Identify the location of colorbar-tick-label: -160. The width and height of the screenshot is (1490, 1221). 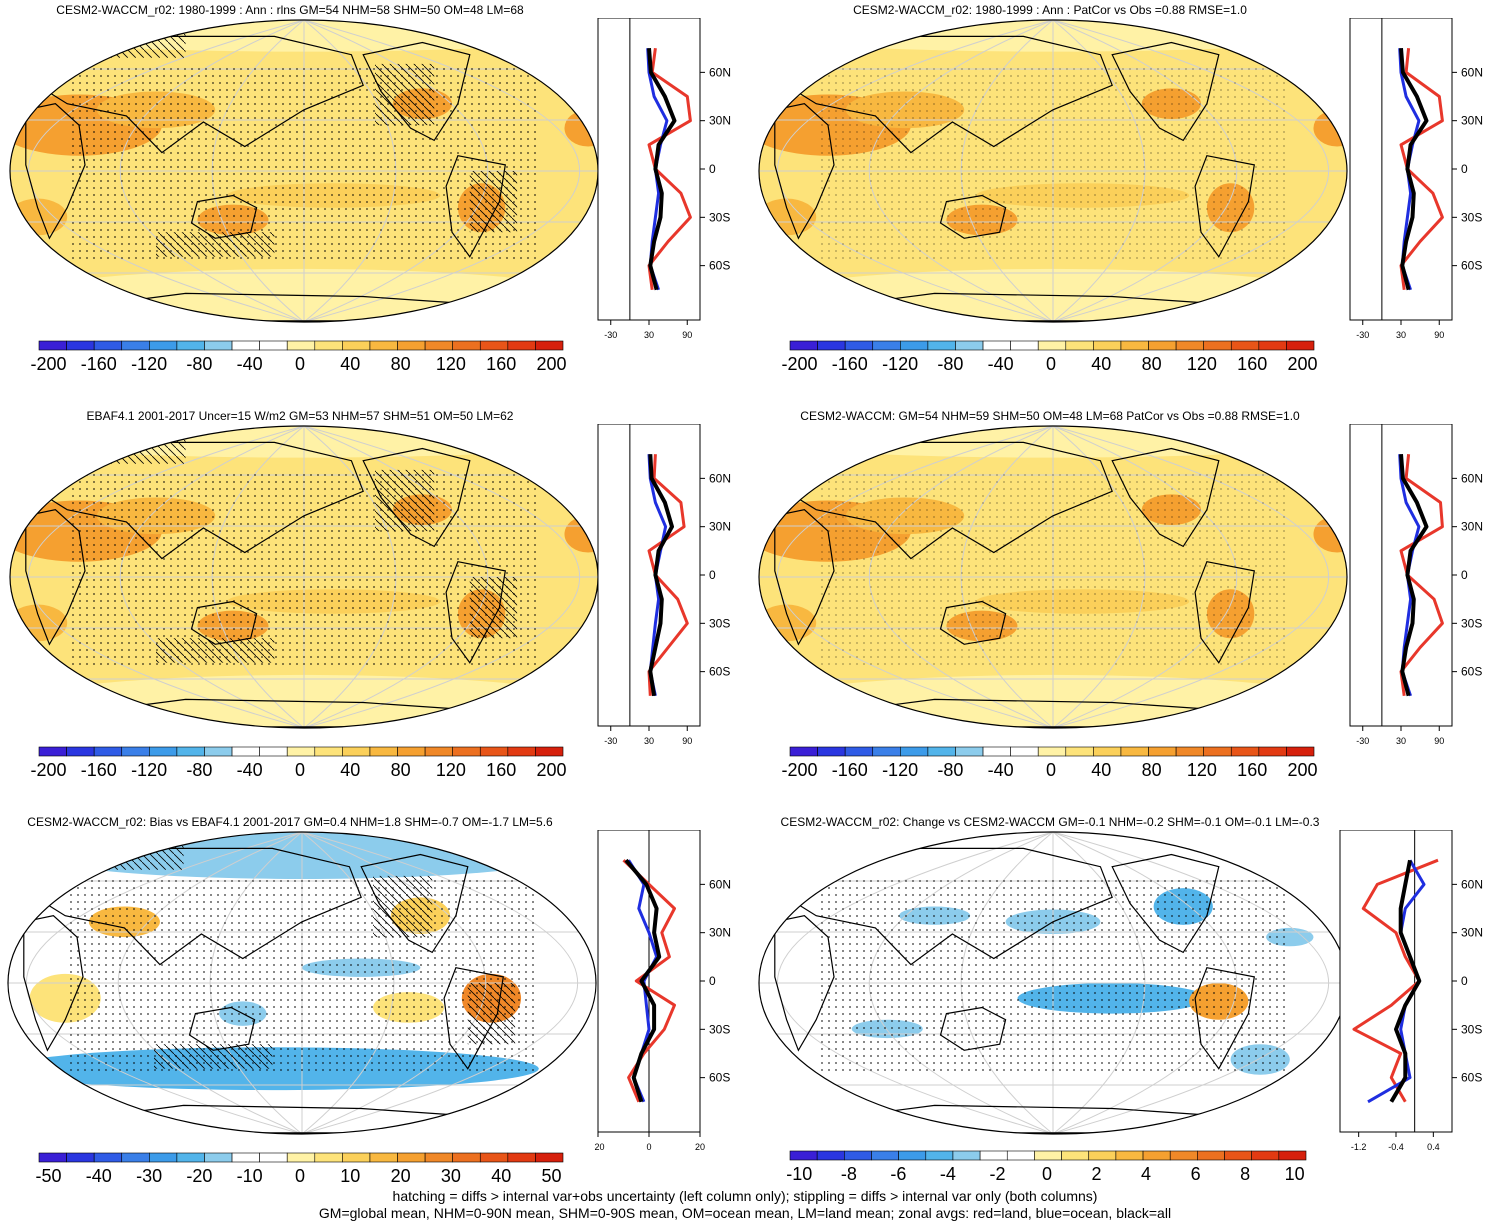
(849, 770).